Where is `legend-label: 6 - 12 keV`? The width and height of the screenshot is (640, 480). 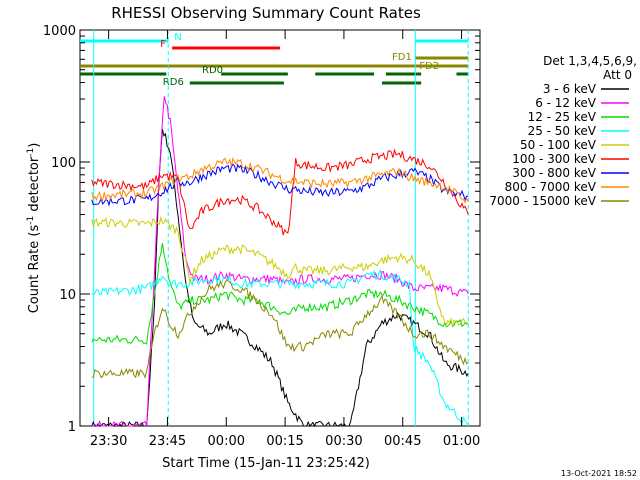 legend-label: 6 - 12 keV is located at coordinates (566, 103).